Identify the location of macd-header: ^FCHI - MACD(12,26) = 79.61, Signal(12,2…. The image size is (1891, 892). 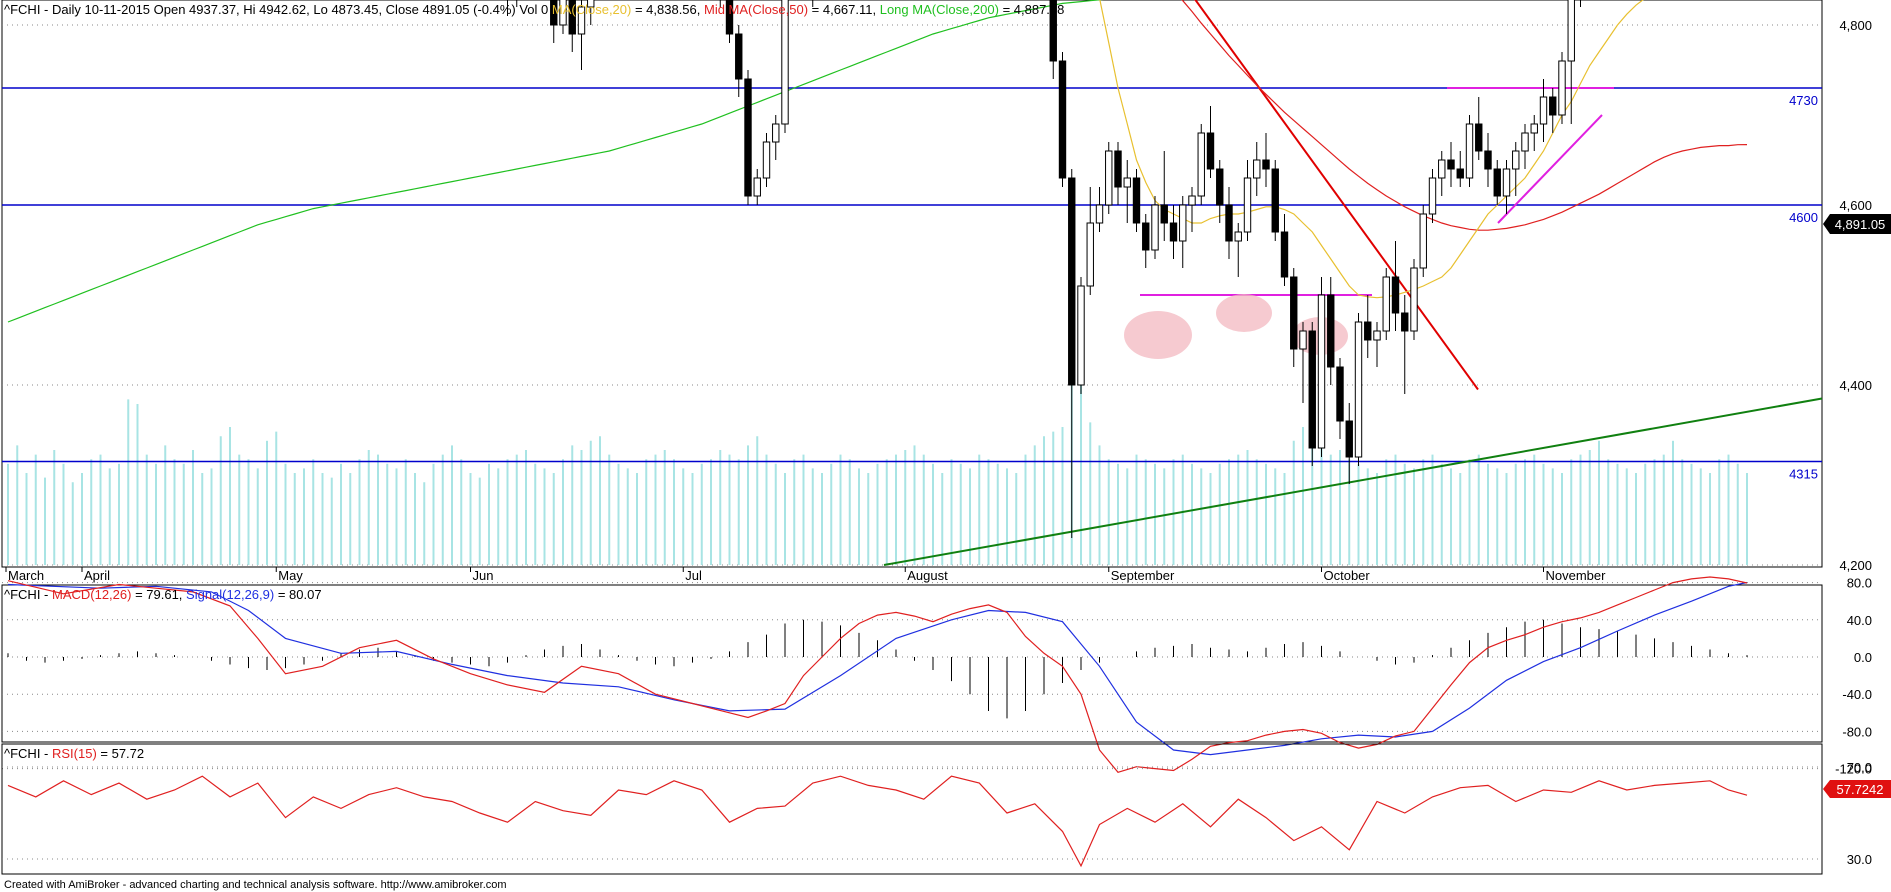
(163, 594).